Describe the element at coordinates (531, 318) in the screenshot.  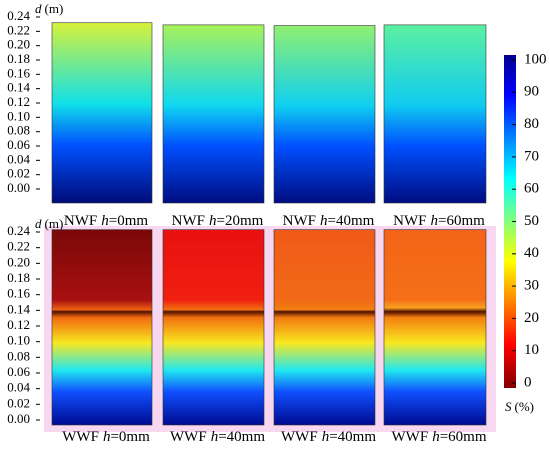
I see `colorbar-tick-label: 20` at that location.